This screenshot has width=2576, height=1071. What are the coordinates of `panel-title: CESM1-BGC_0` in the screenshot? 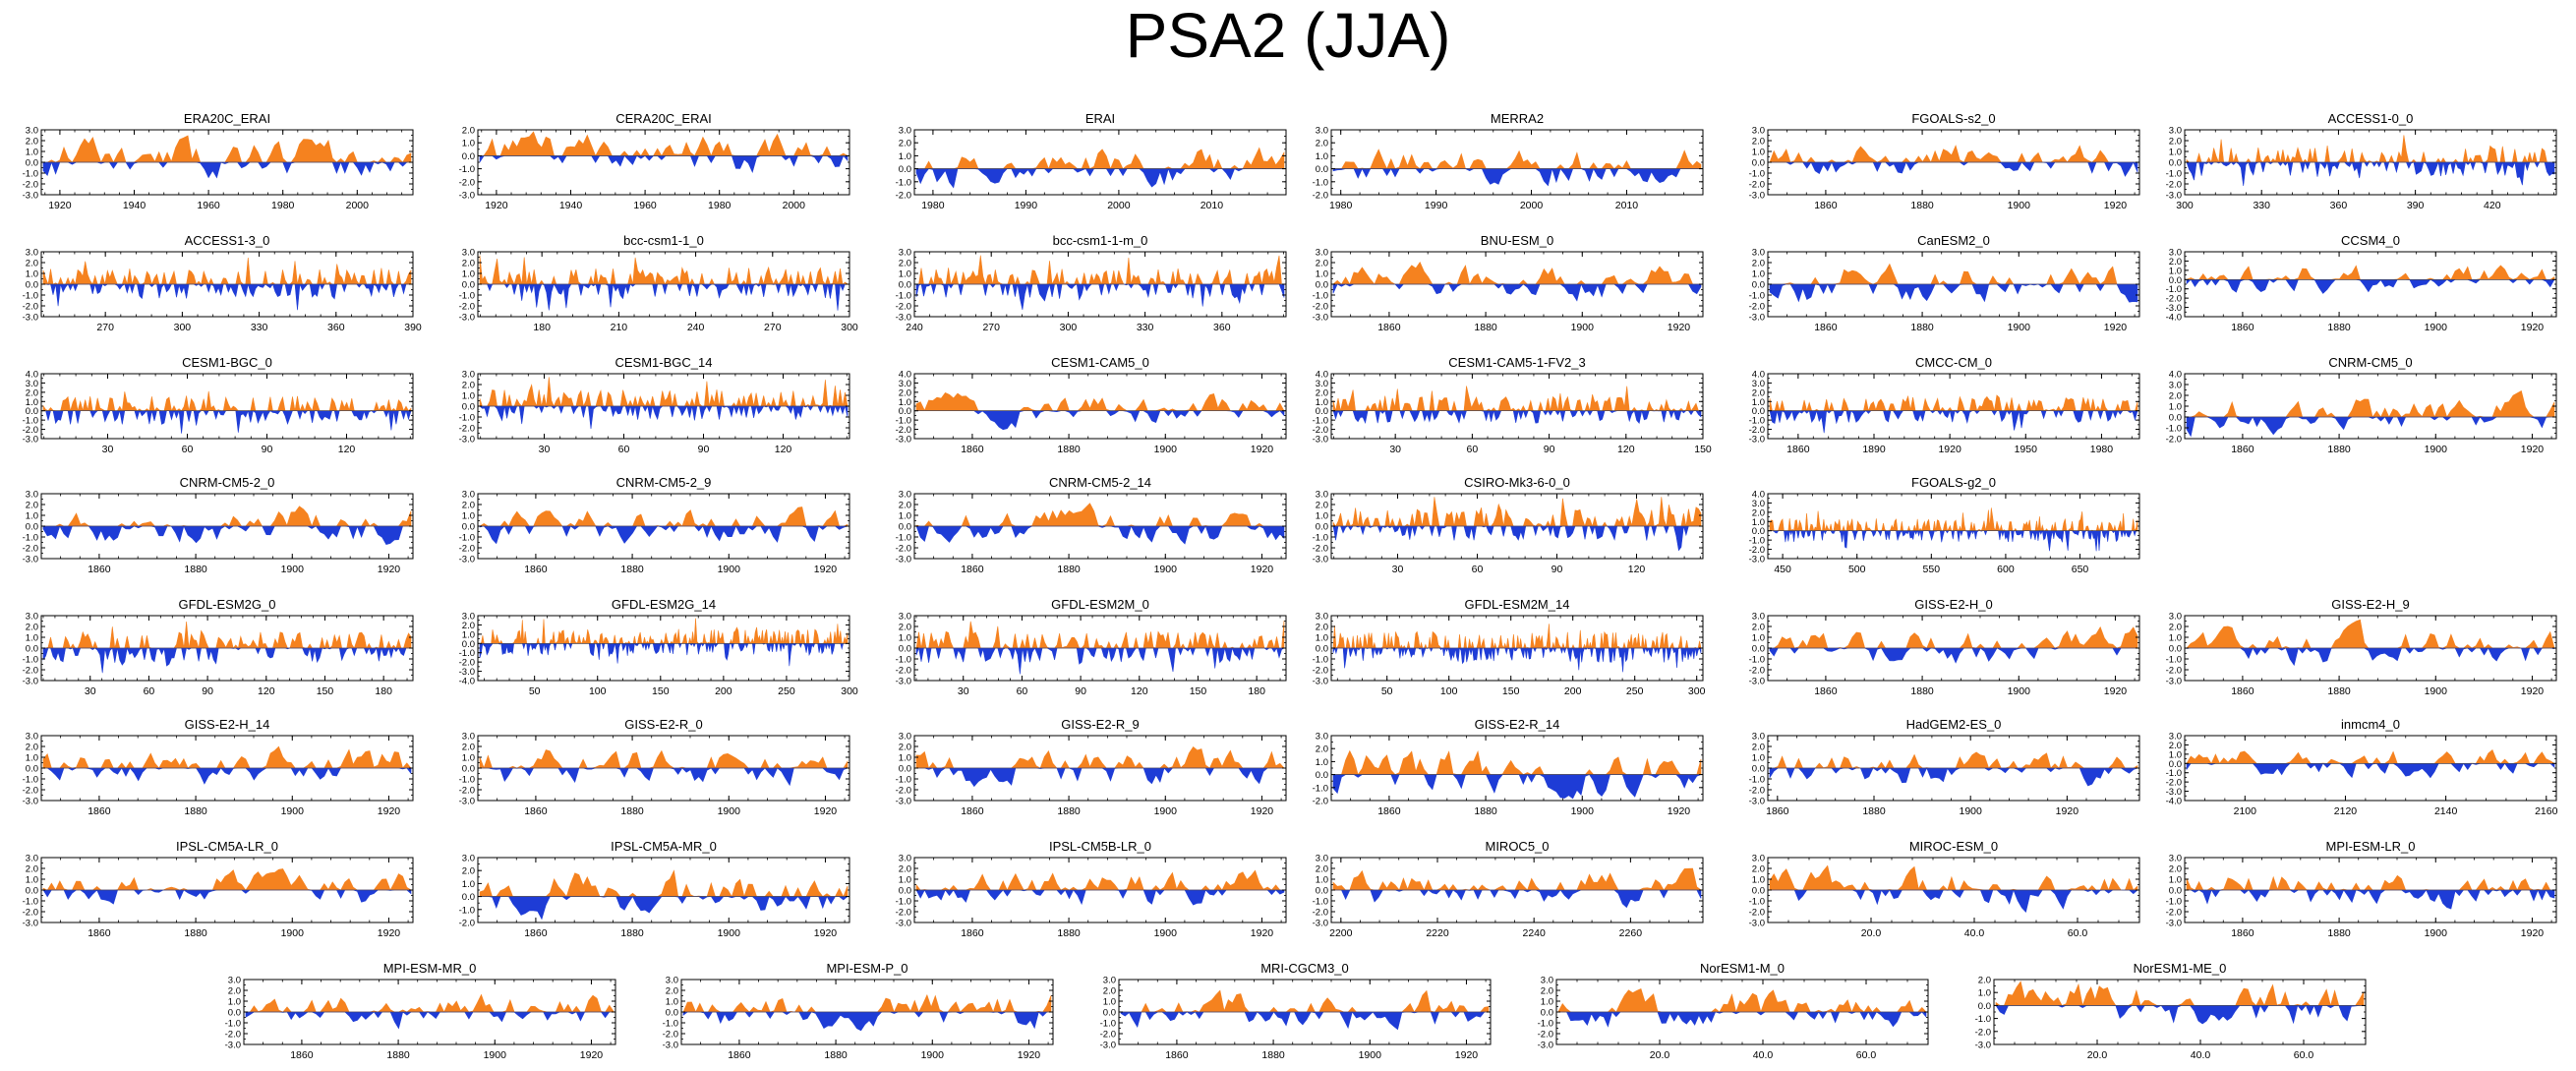 It's located at (227, 362).